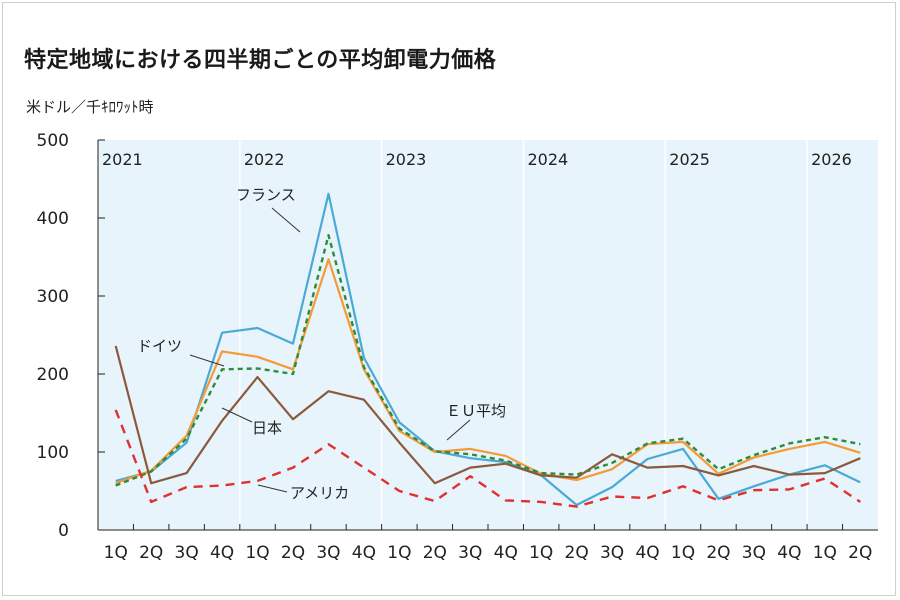 The image size is (900, 600). What do you see at coordinates (266, 195) in the screenshot?
I see `series-label: フランス` at bounding box center [266, 195].